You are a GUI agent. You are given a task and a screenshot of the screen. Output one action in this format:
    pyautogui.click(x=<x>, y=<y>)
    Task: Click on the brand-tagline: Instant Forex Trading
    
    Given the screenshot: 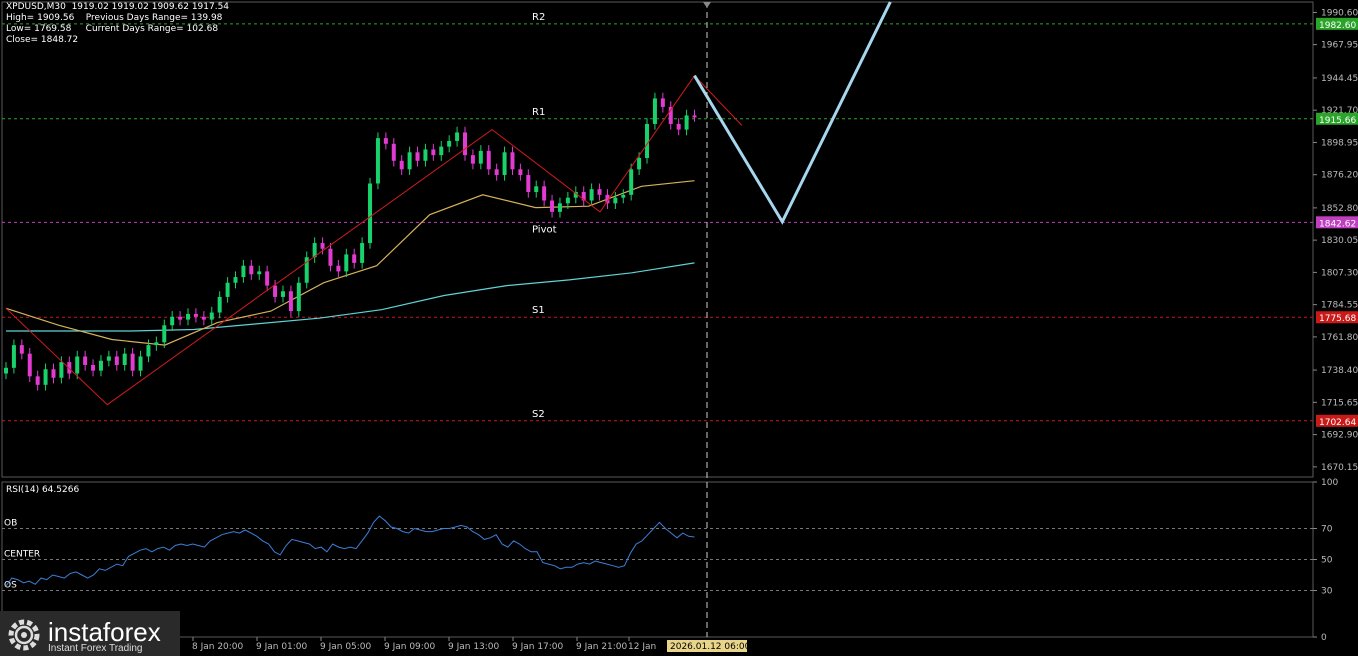 What is the action you would take?
    pyautogui.click(x=95, y=648)
    